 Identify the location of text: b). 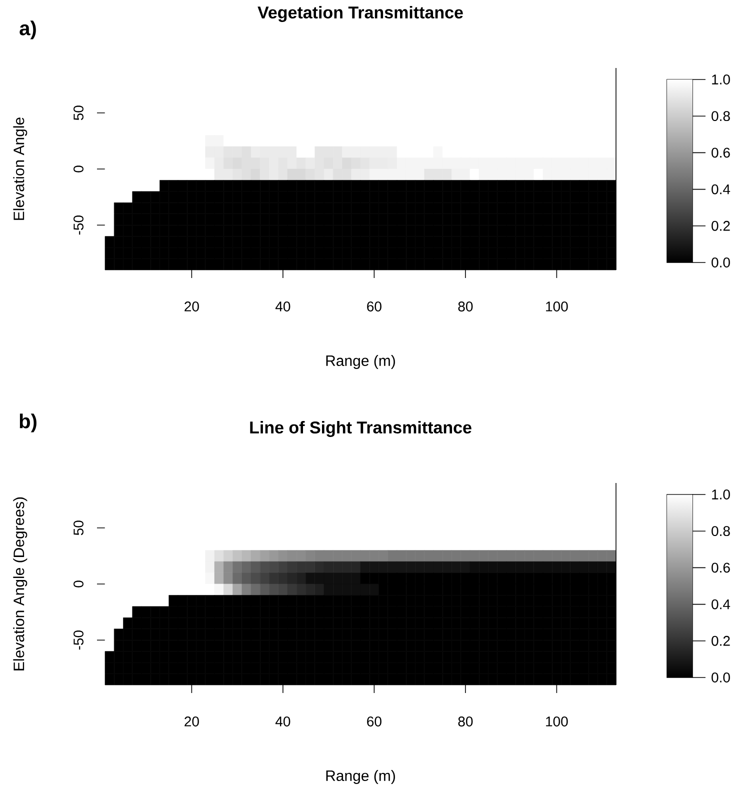
(28, 423).